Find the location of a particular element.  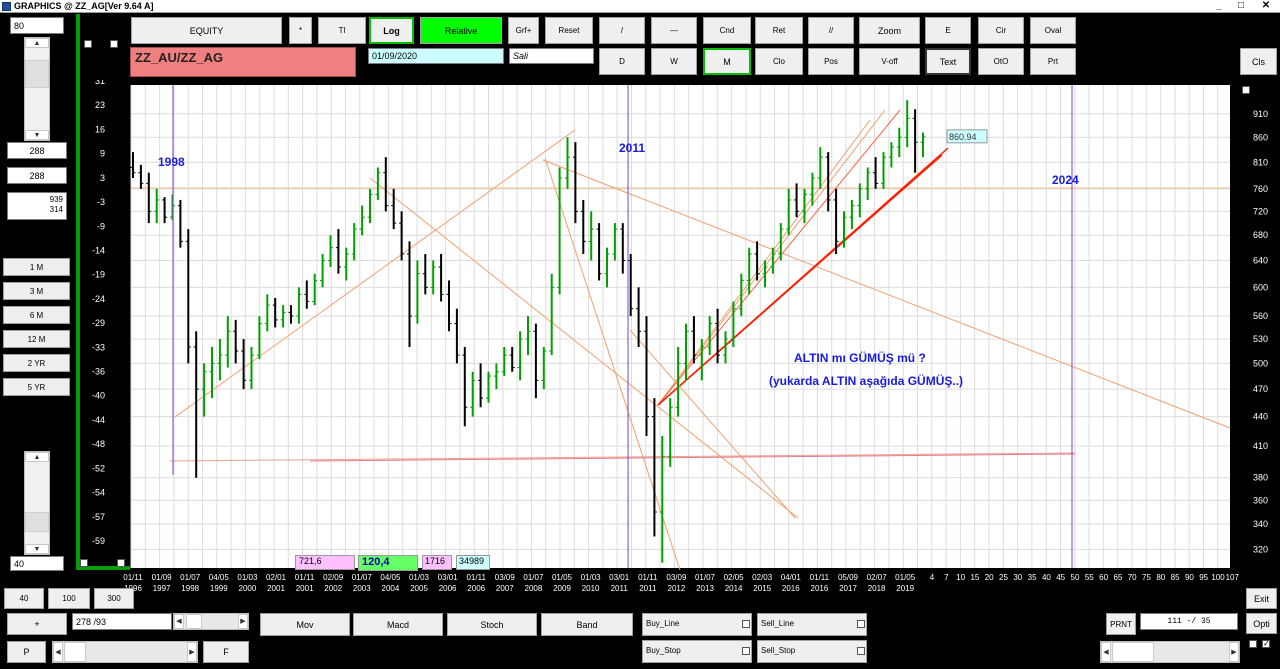

top-vertical-scrollbar is located at coordinates (37, 89).